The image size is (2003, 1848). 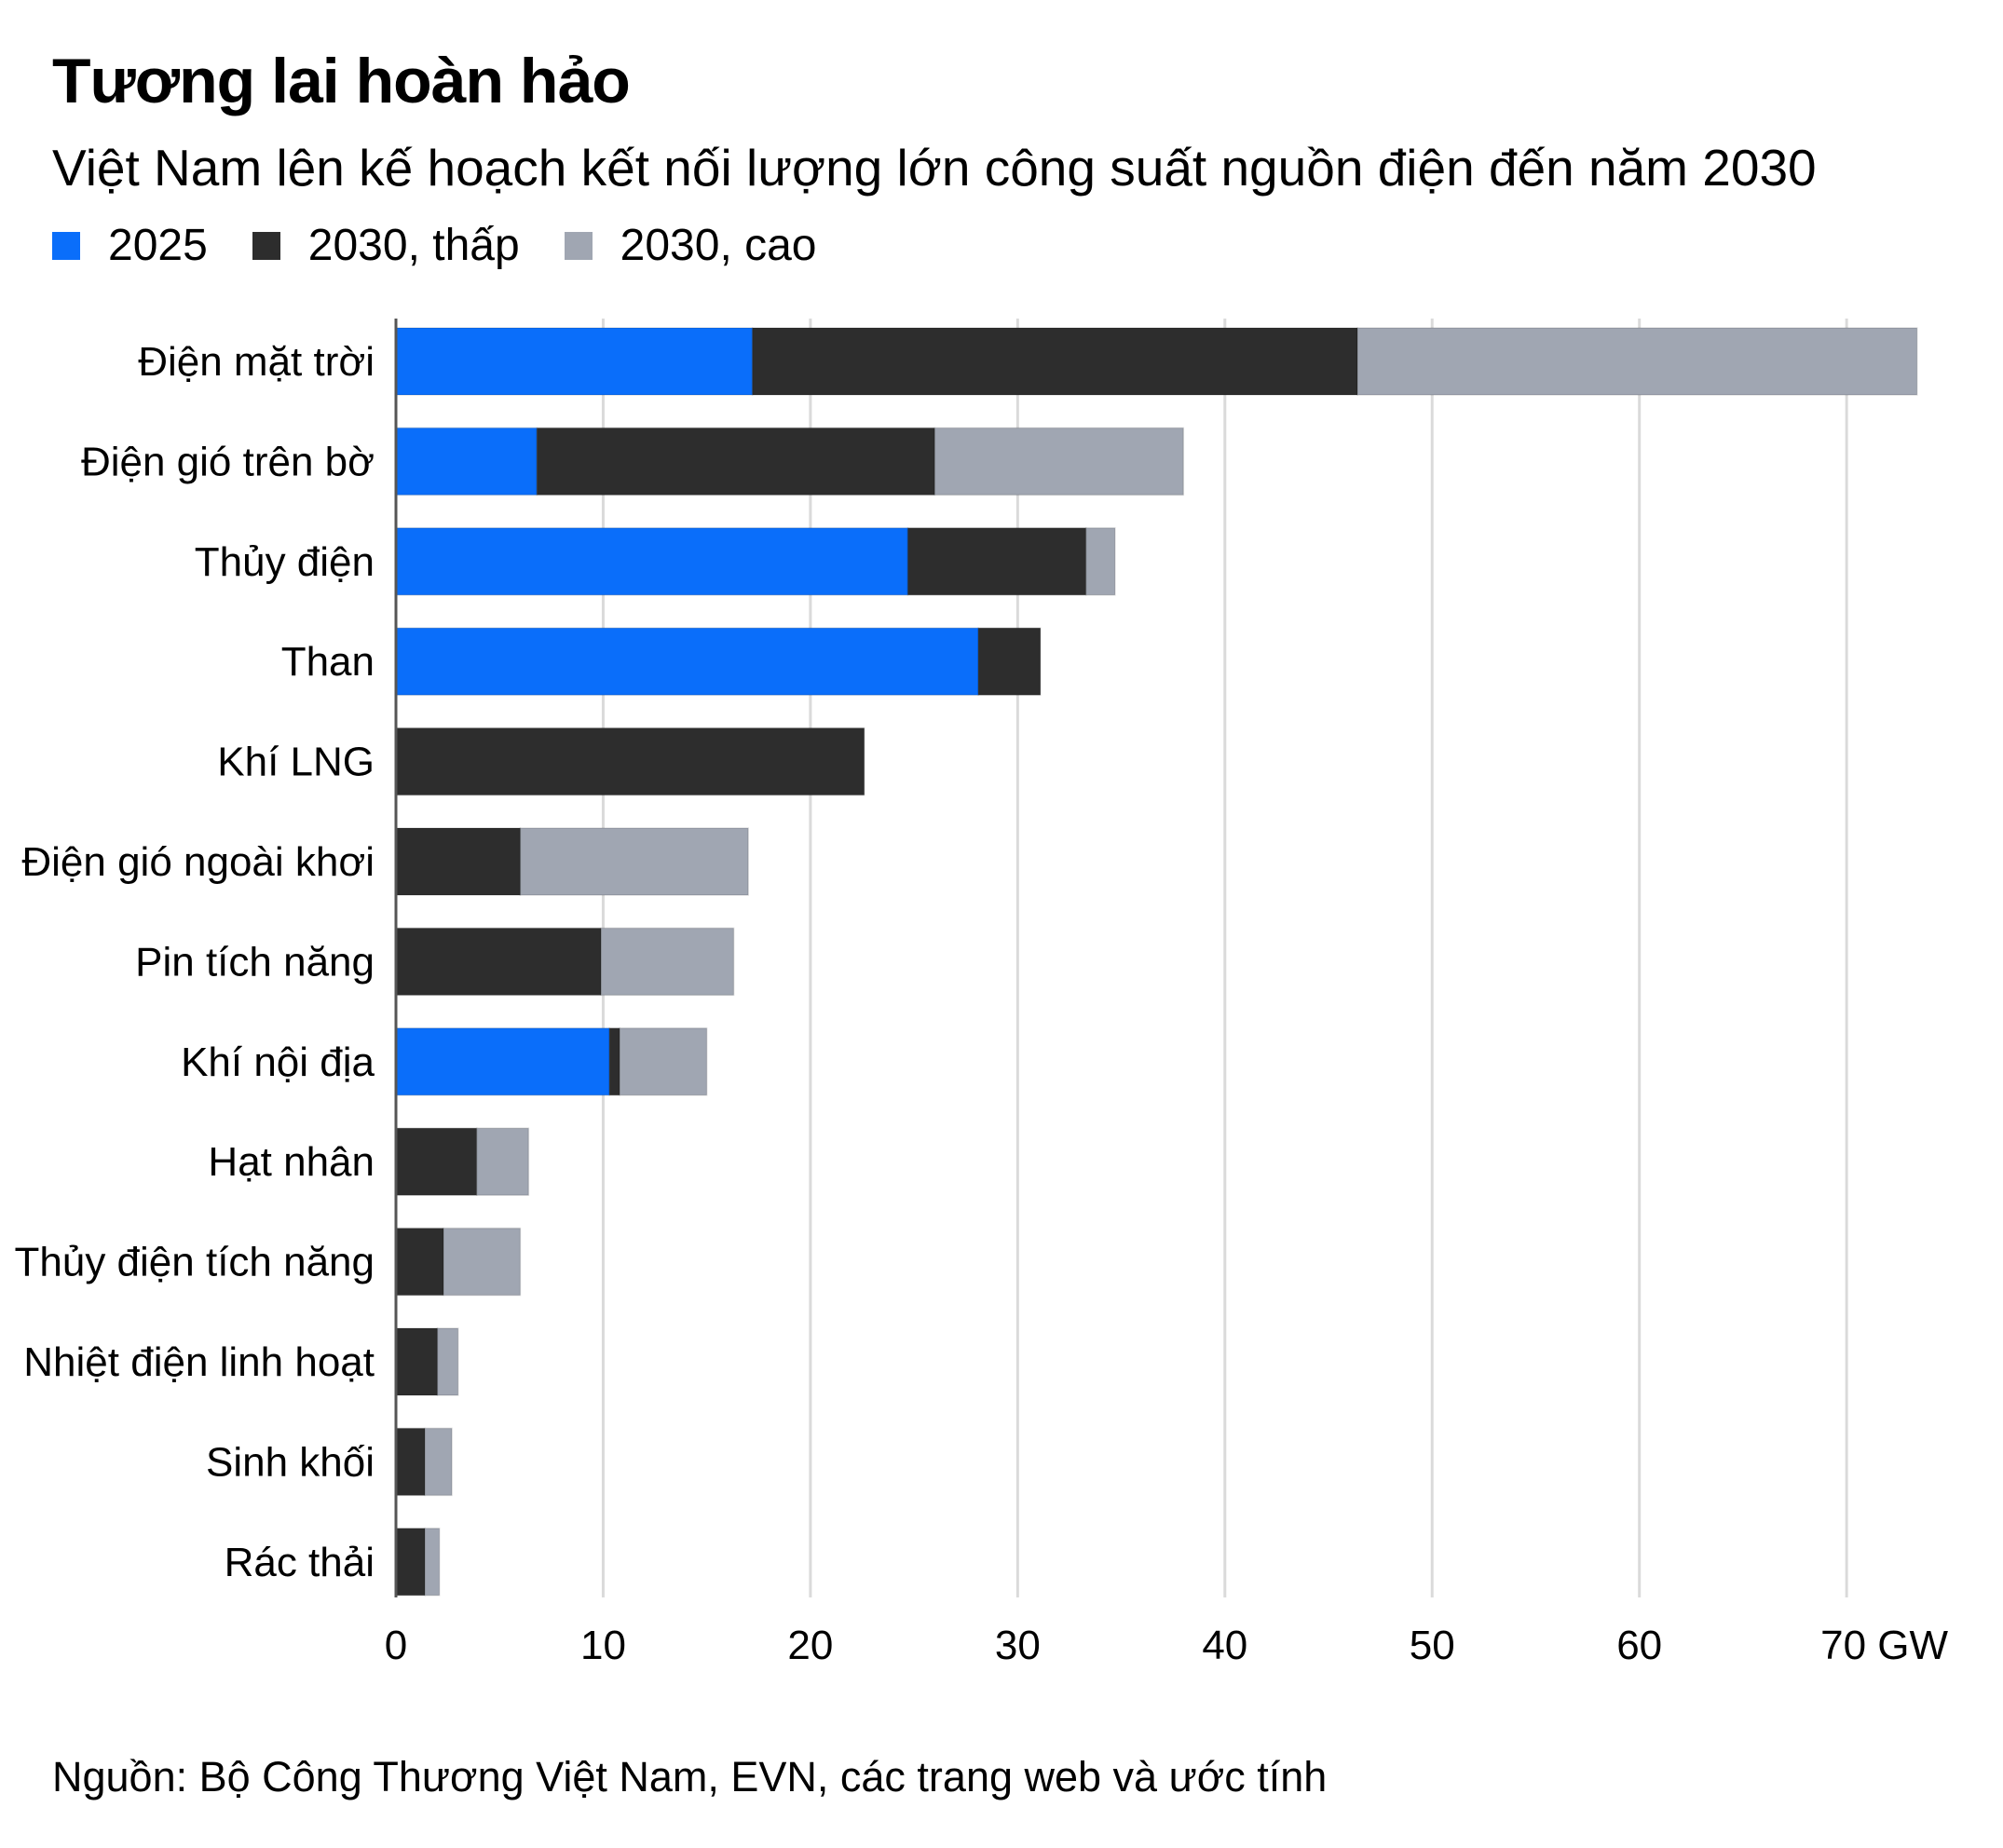 I want to click on x-tick-label: 60, so click(x=1639, y=1645).